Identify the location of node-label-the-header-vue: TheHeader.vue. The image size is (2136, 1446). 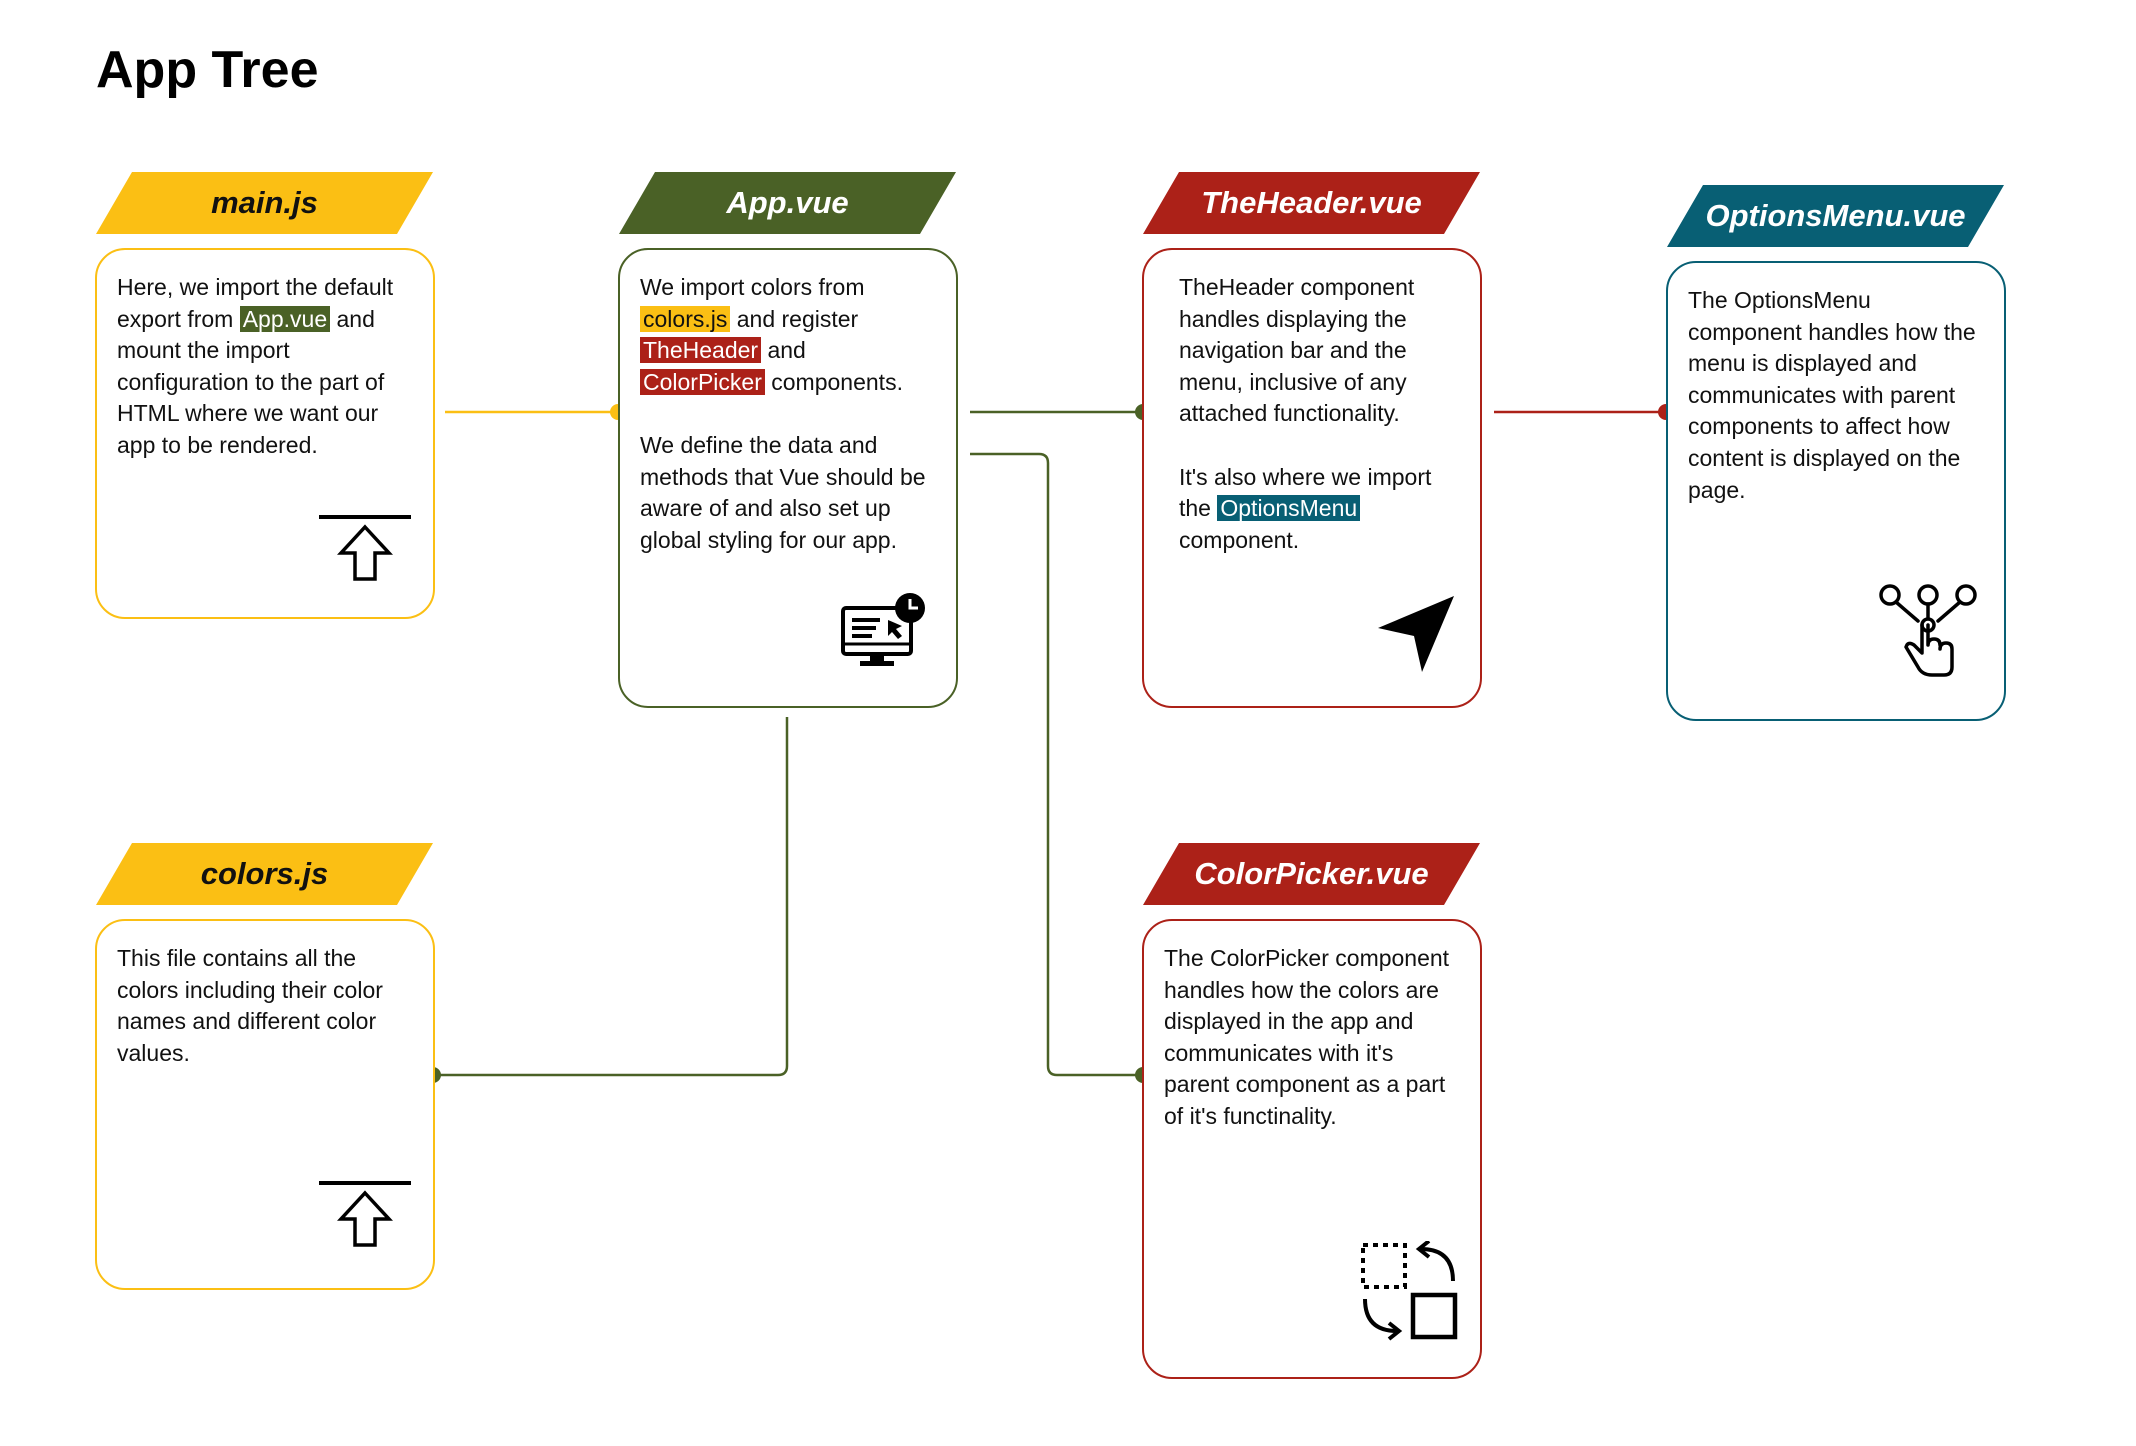
(1311, 202).